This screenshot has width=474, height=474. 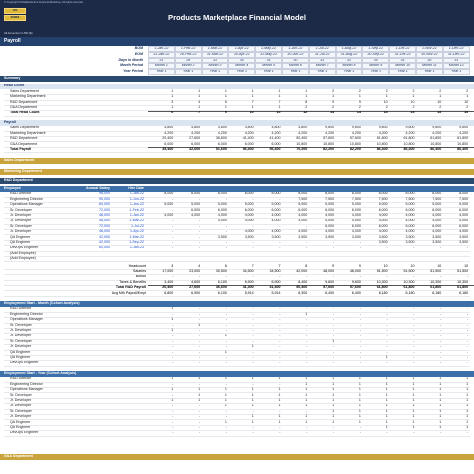 What do you see at coordinates (133, 71) in the screenshot?
I see `timeline-label: Year Period` at bounding box center [133, 71].